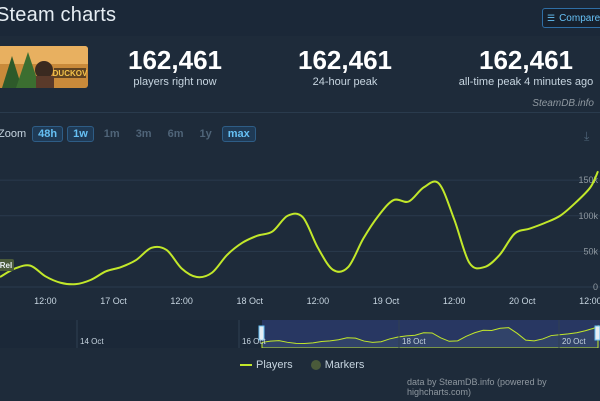 The image size is (600, 401). I want to click on navigator-chart: 14 Oct 16 Oct 18 Oct 20 Oct, so click(300, 334).